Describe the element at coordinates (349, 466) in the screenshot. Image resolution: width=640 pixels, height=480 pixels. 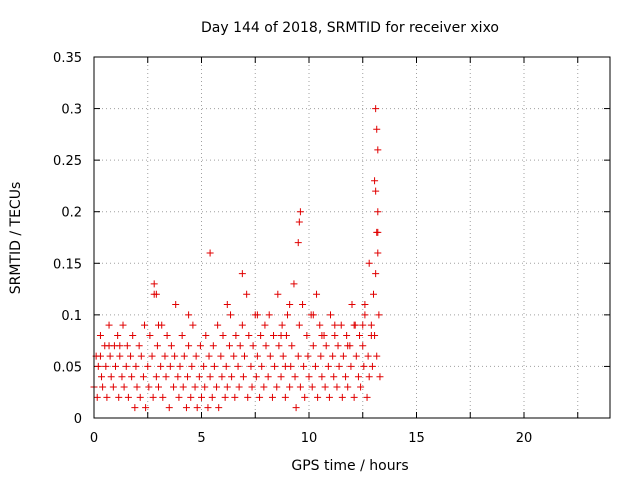
I see `x-axis-label: GPS time / hours` at that location.